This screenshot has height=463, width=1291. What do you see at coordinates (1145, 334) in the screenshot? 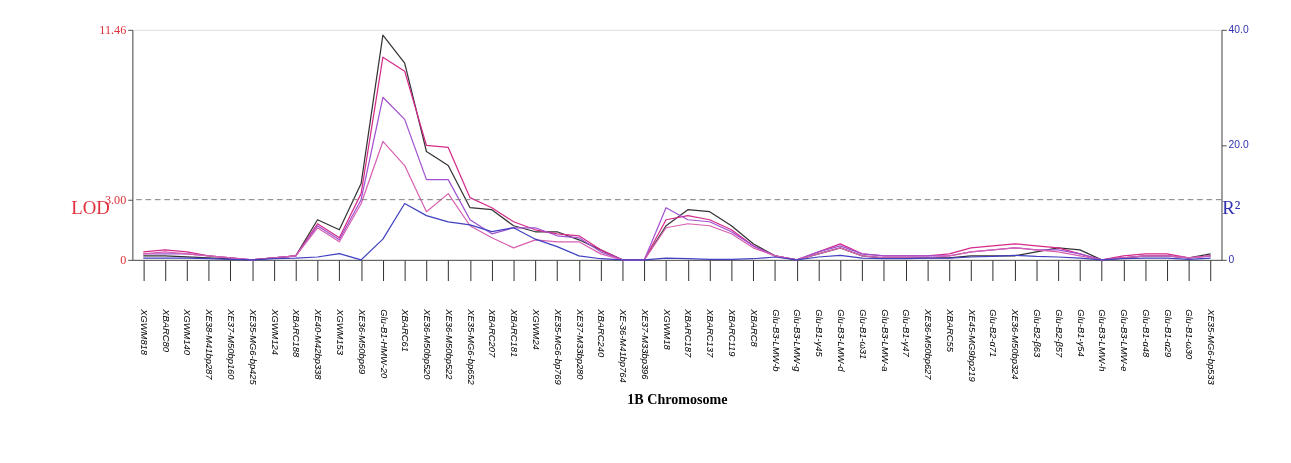
I see `x-tick-label: Glu-B1-α48` at bounding box center [1145, 334].